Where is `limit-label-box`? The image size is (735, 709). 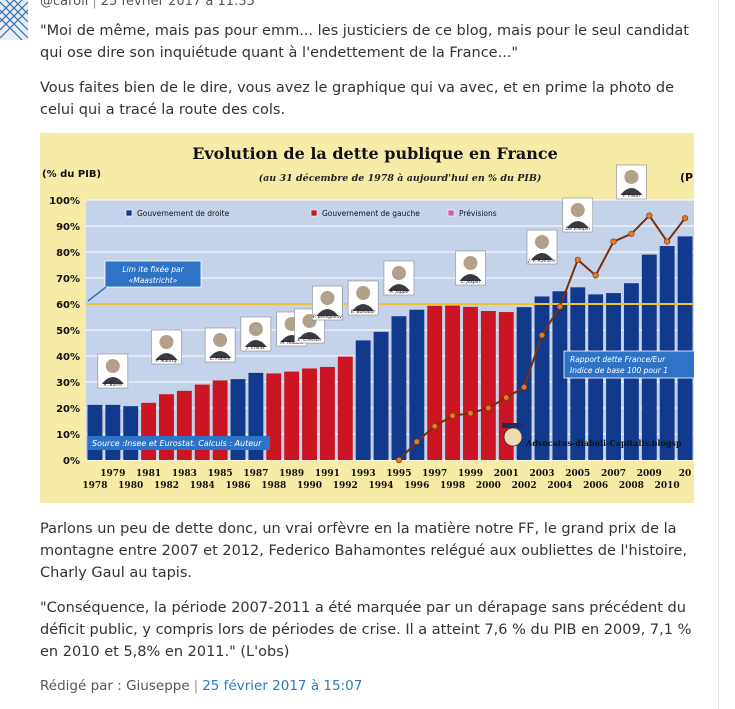 limit-label-box is located at coordinates (153, 274).